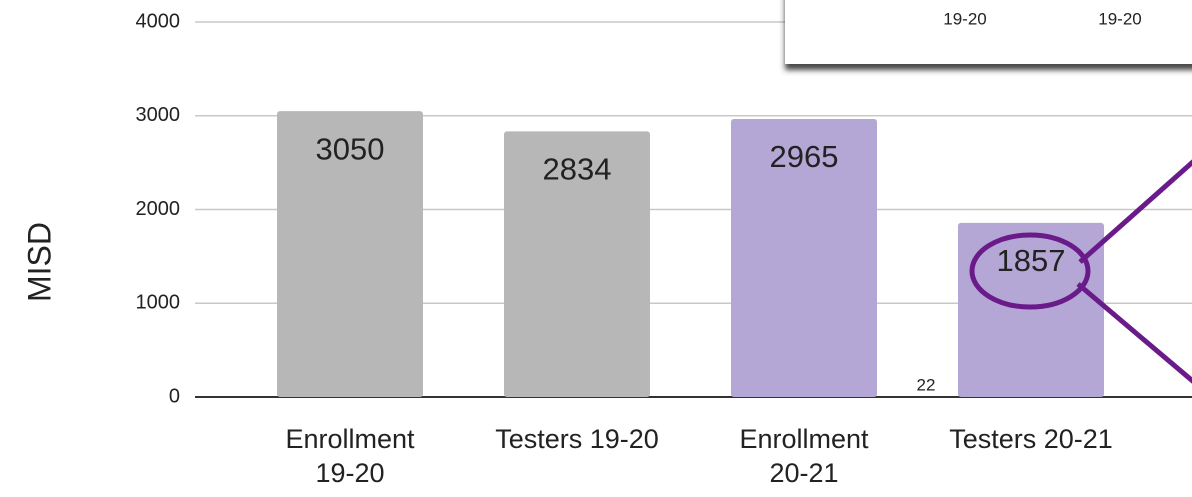 The width and height of the screenshot is (1192, 497). What do you see at coordinates (158, 303) in the screenshot?
I see `y-tick-label: 1000` at bounding box center [158, 303].